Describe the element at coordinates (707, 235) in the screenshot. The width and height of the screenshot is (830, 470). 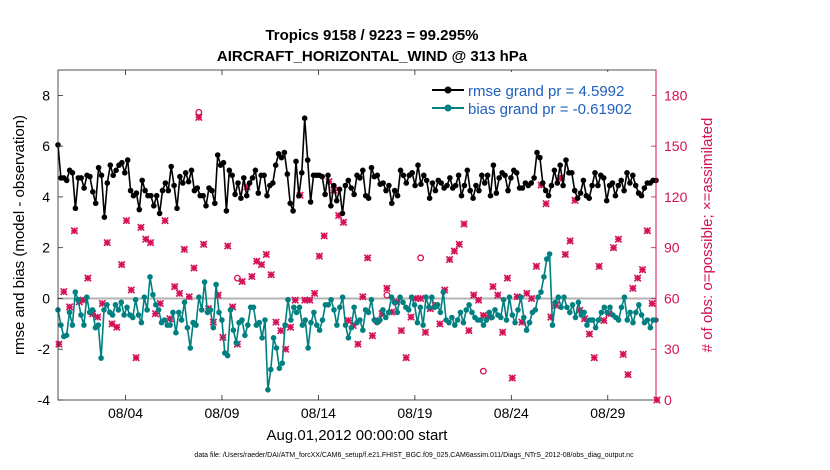
I see `right-axis-label: # of obs: o=possible; ×=assimilated` at that location.